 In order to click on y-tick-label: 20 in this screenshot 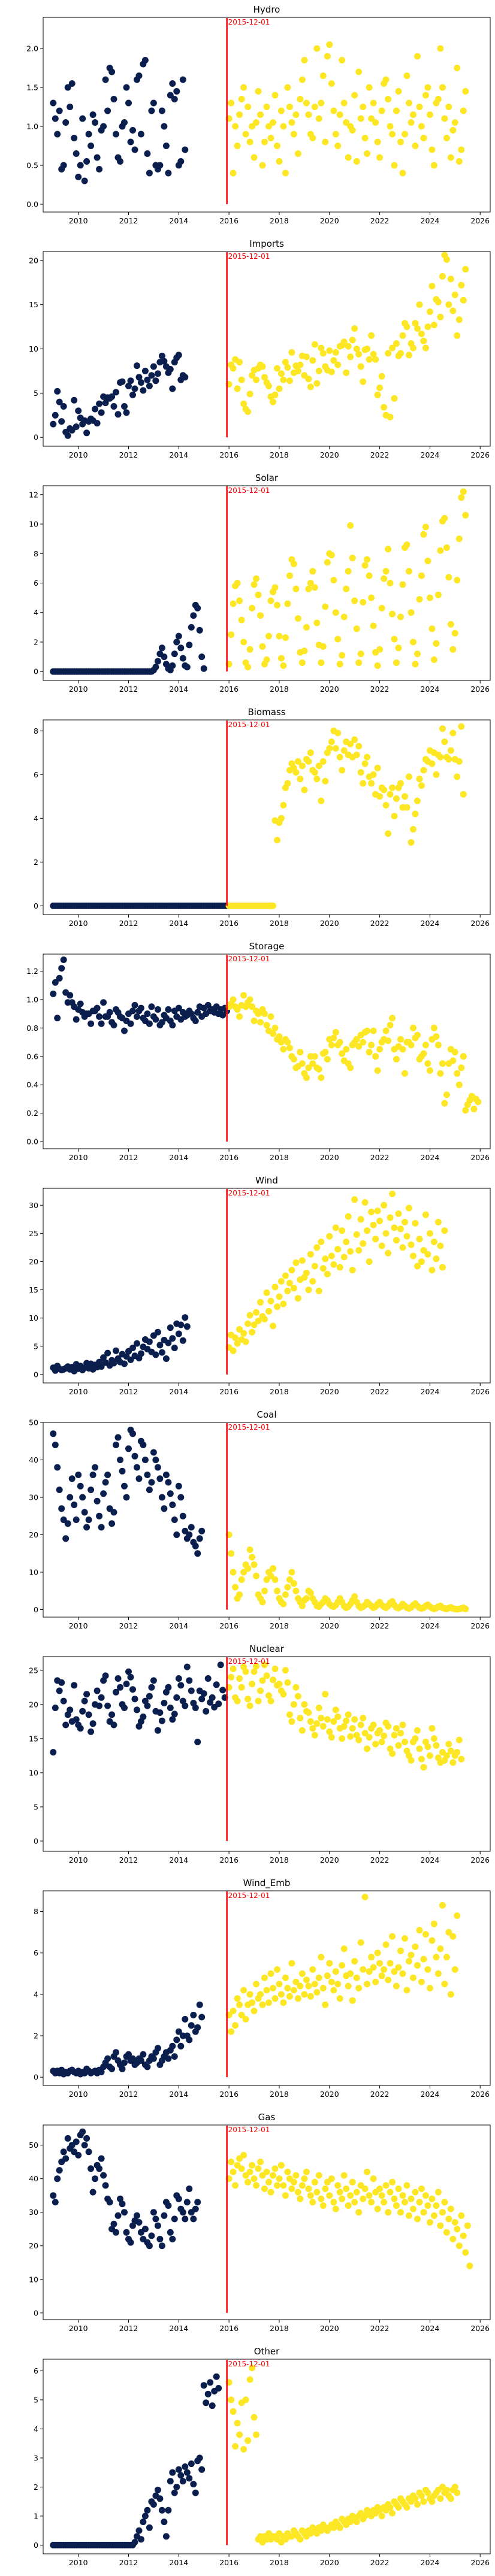, I will do `click(33, 2245)`.